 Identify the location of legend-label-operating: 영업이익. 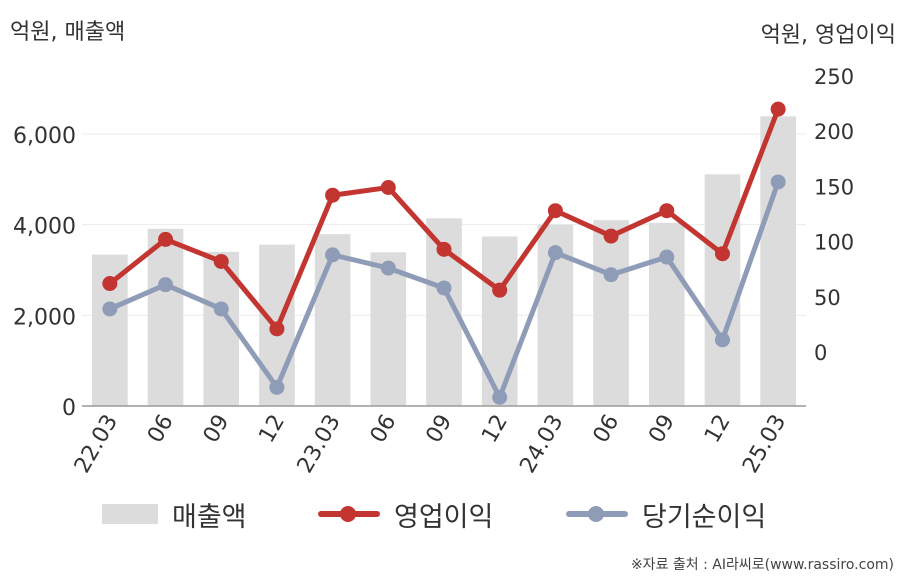
(444, 517).